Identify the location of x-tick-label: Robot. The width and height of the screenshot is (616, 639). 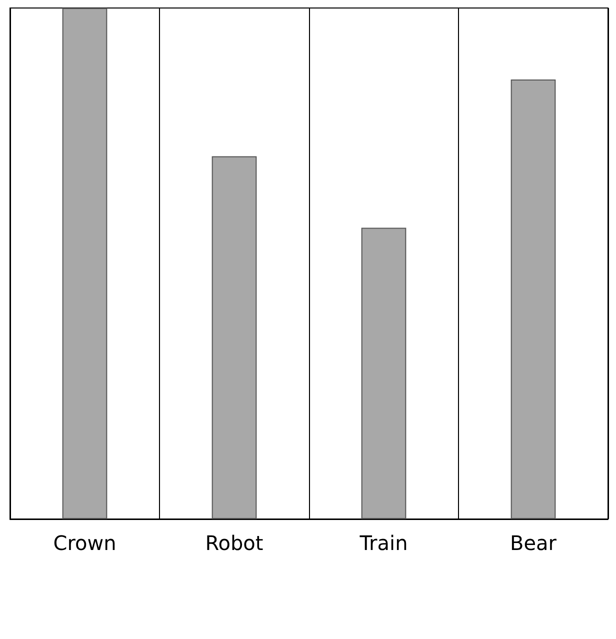
(234, 543).